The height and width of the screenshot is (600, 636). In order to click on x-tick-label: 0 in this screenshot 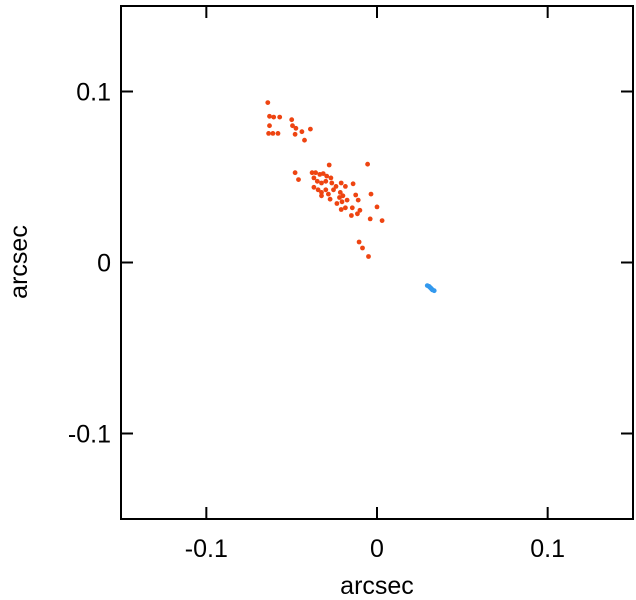, I will do `click(377, 549)`.